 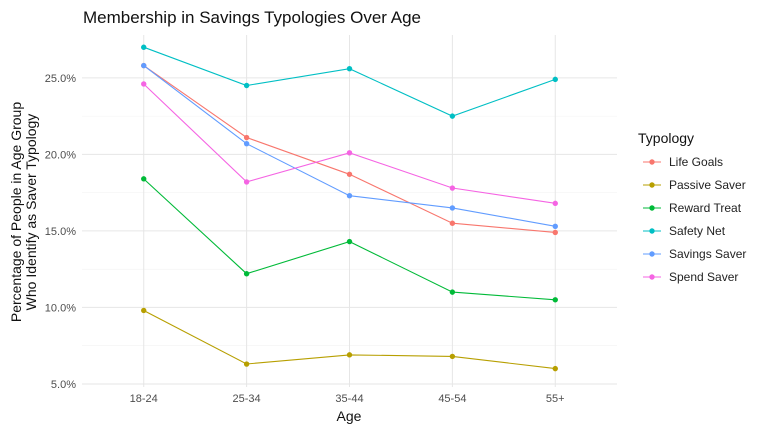 I want to click on legend-item: Safety Net, so click(x=684, y=231).